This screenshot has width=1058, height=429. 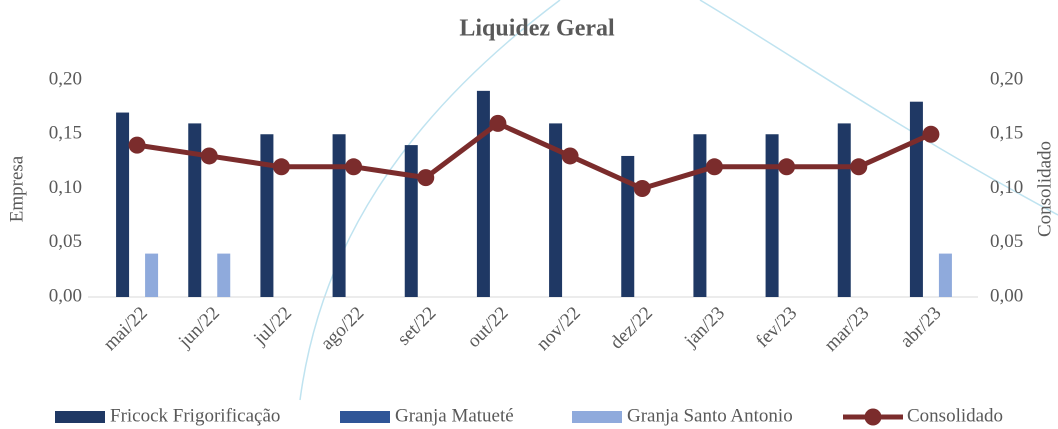 What do you see at coordinates (454, 415) in the screenshot?
I see `legend-label: Granja Matueté` at bounding box center [454, 415].